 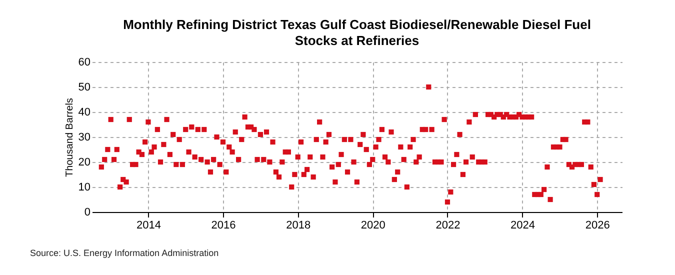 What do you see at coordinates (298, 226) in the screenshot?
I see `x-tick-label: 2018` at bounding box center [298, 226].